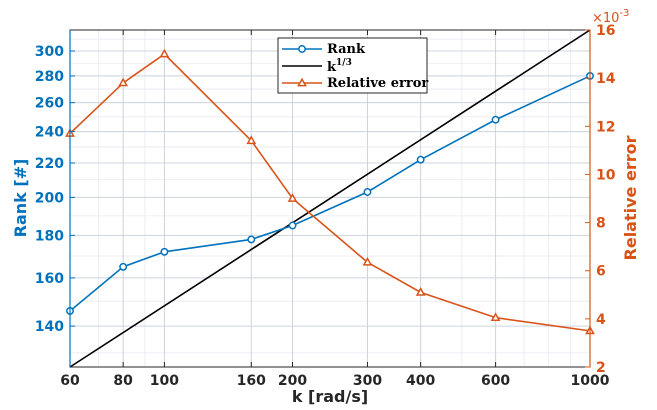  I want to click on x-axis-label: k [rad/s], so click(330, 396).